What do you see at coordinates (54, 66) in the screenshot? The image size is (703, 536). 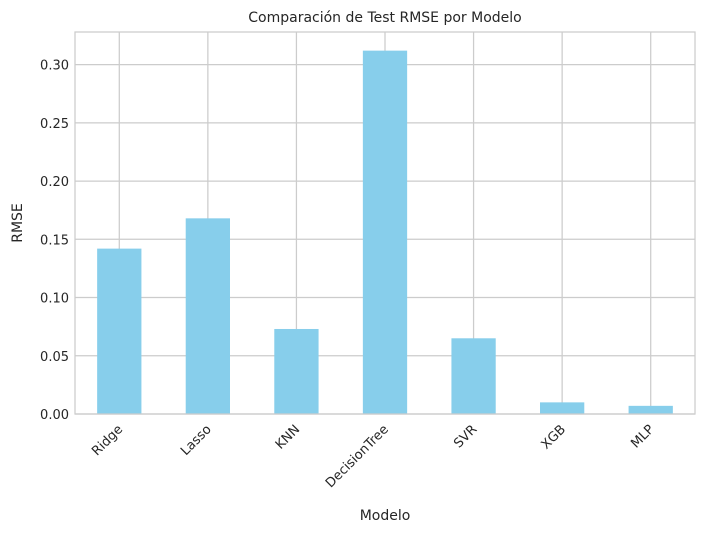 I see `y-tick-label: 0.30` at bounding box center [54, 66].